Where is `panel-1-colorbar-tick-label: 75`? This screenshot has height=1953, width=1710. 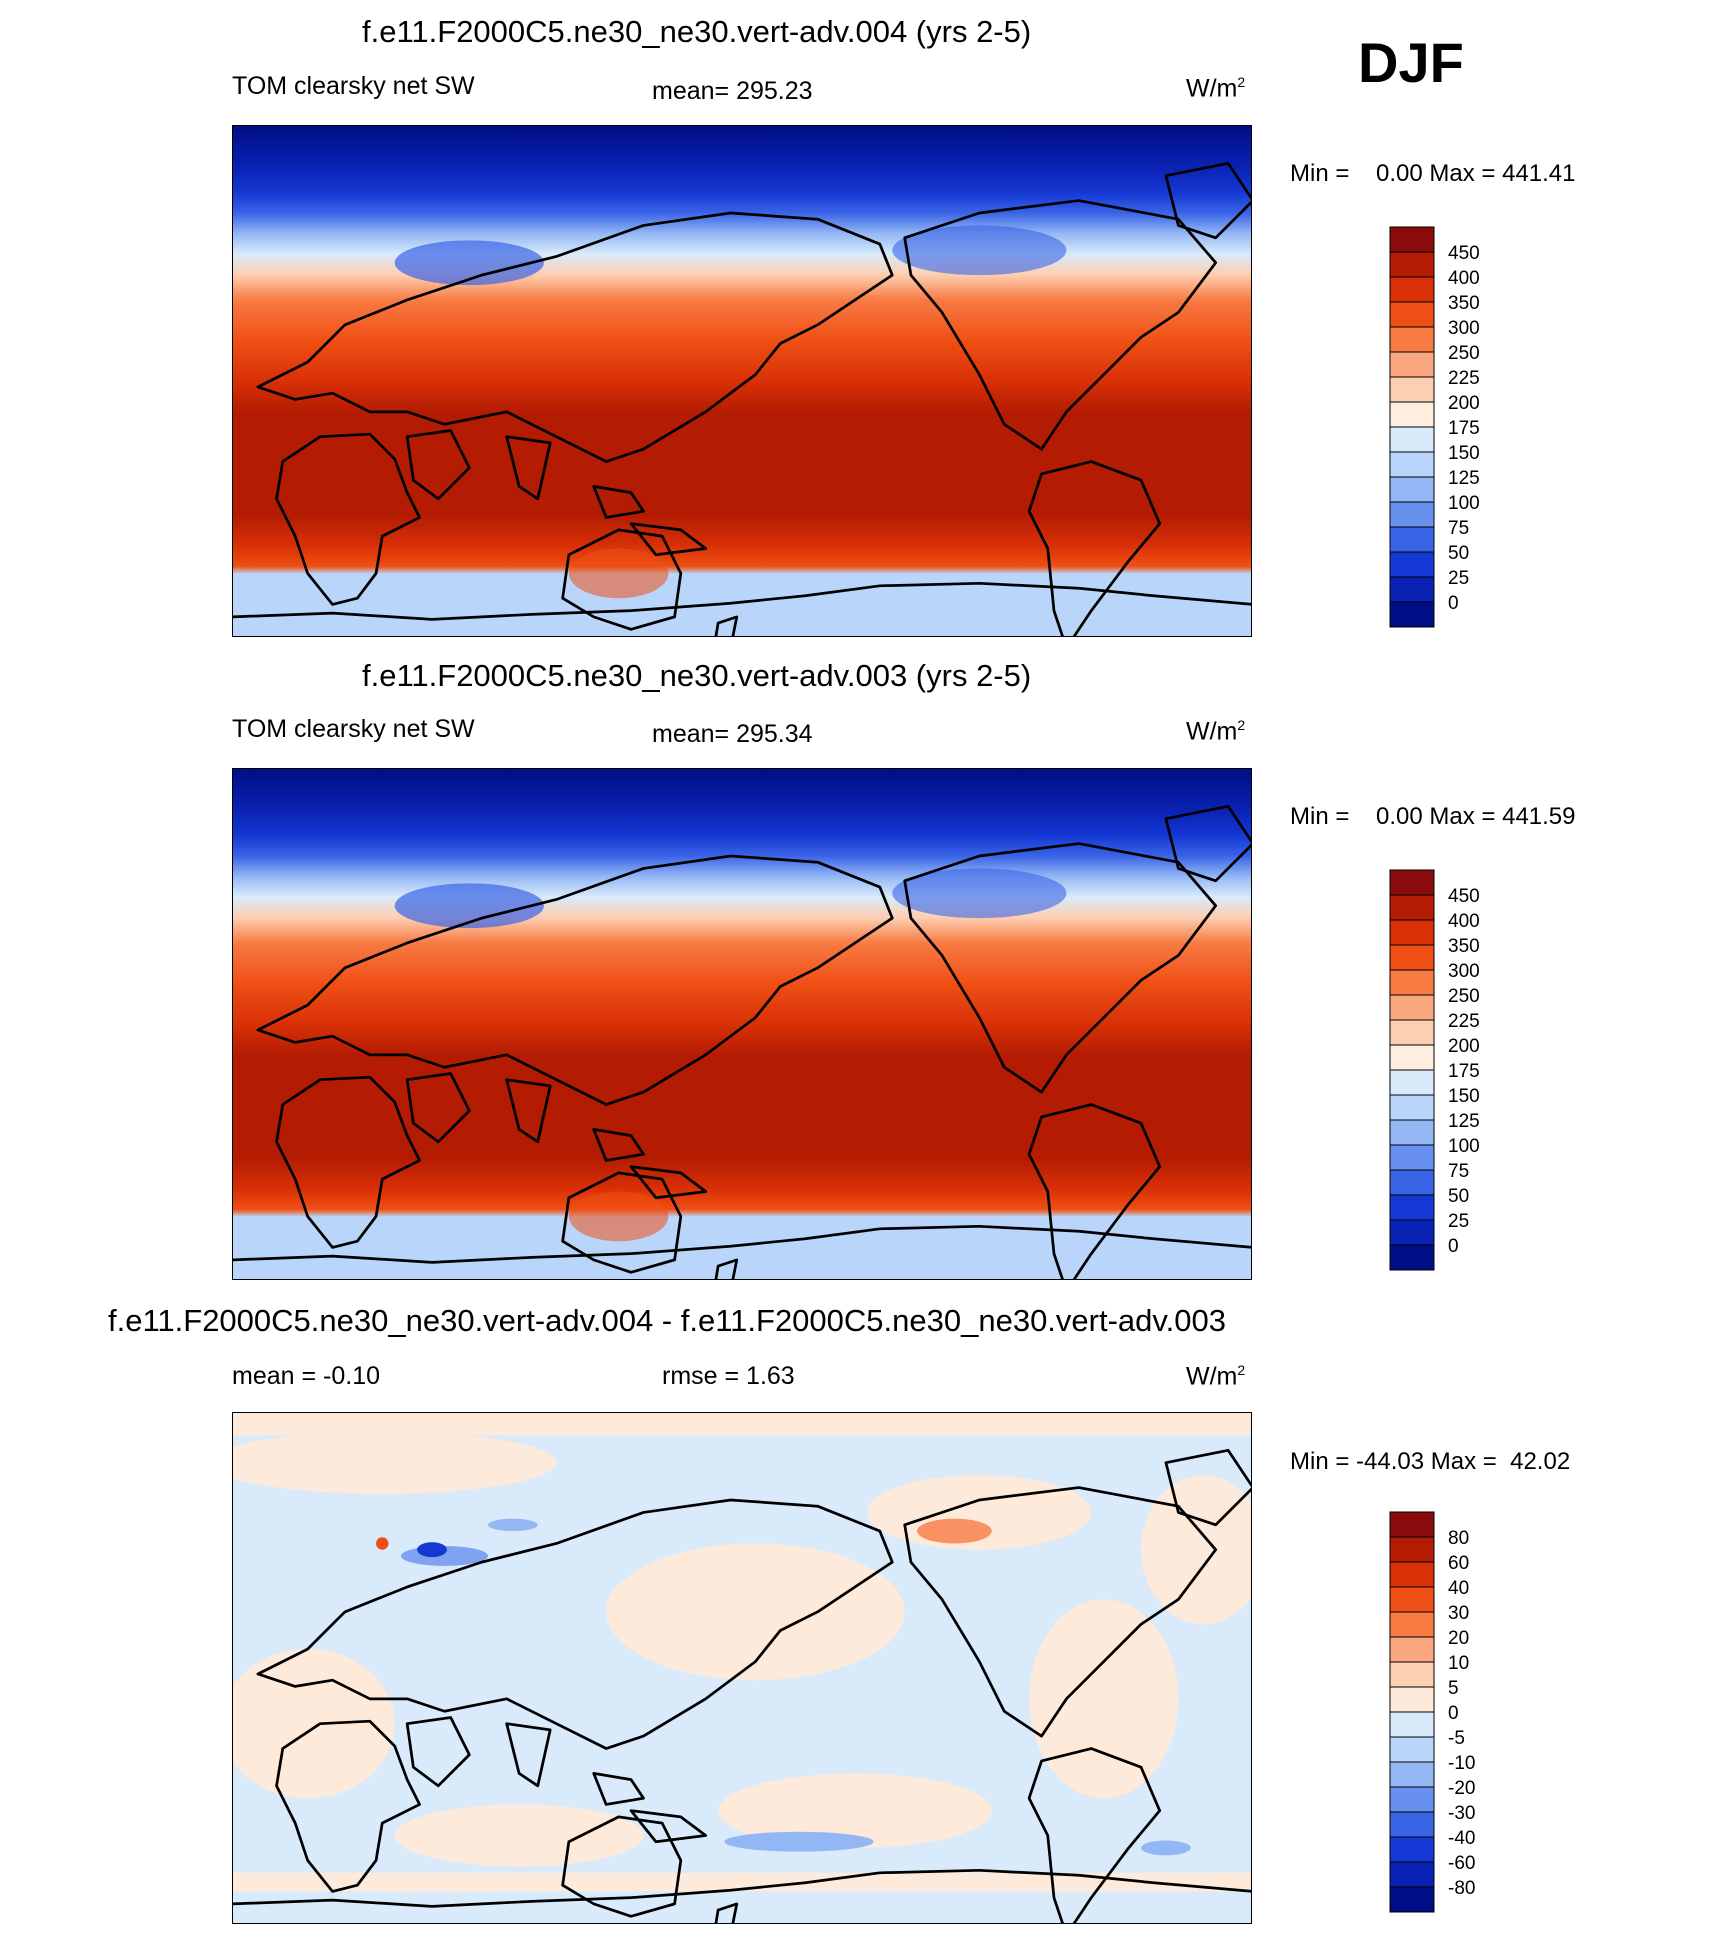
panel-1-colorbar-tick-label: 75 is located at coordinates (1458, 528).